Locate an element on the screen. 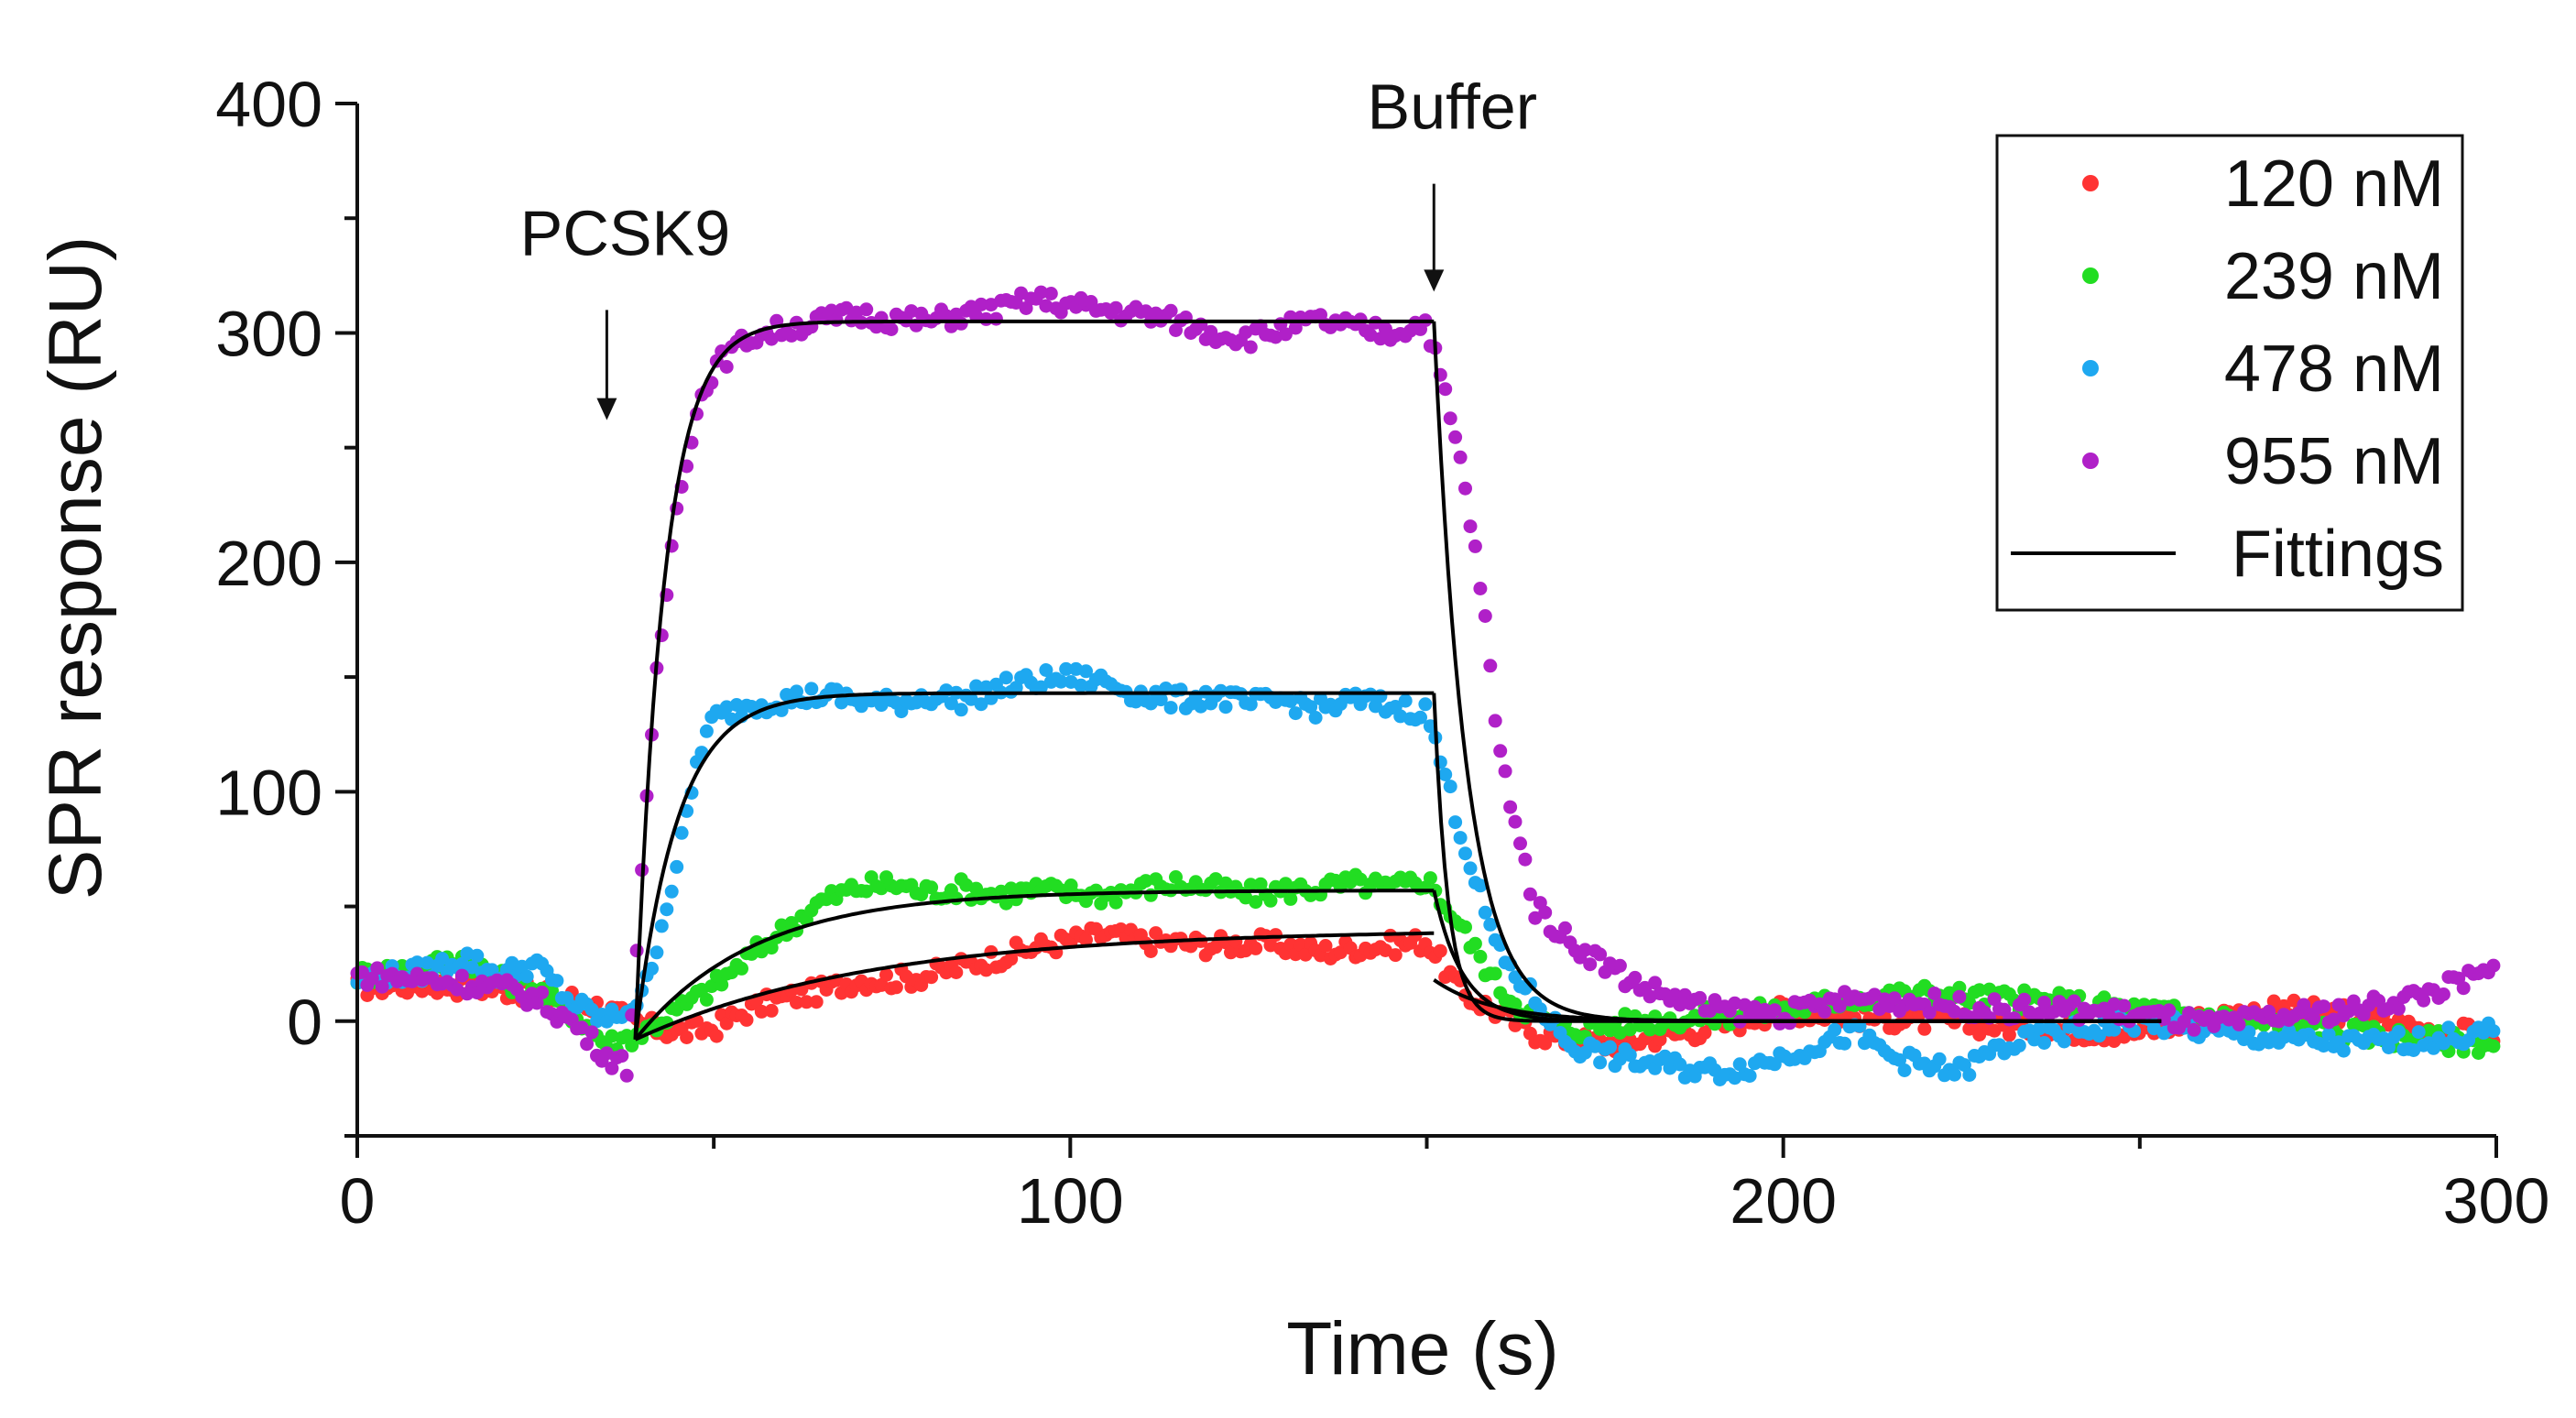  legend: 120 nM 239 nM 478 nM 955 nM Fittings is located at coordinates (2230, 373).